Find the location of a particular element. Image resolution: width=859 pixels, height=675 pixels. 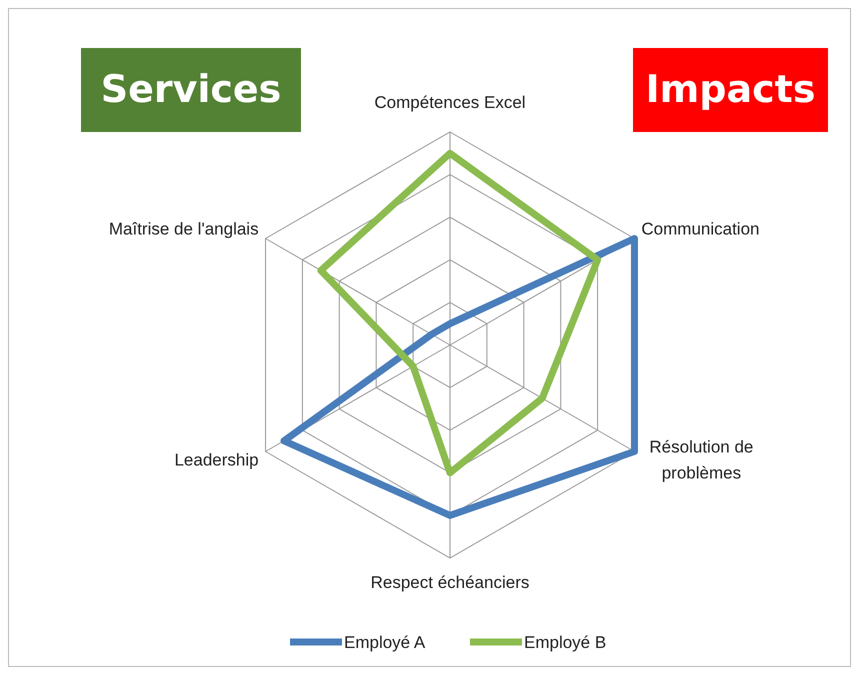

spoke-label: Respect échéanciers is located at coordinates (450, 582).